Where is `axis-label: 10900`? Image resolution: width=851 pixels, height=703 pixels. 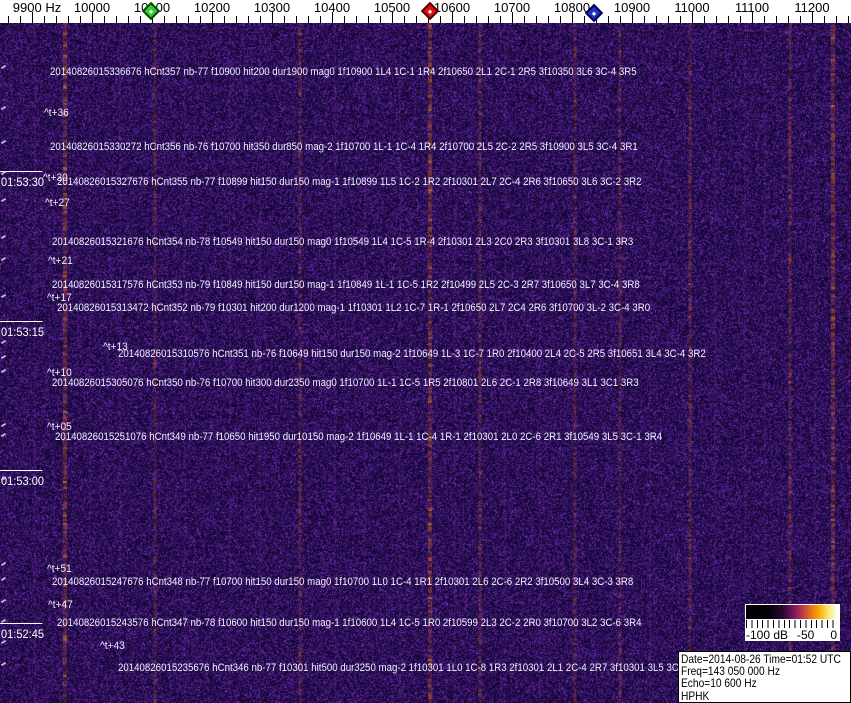
axis-label: 10900 is located at coordinates (632, 7).